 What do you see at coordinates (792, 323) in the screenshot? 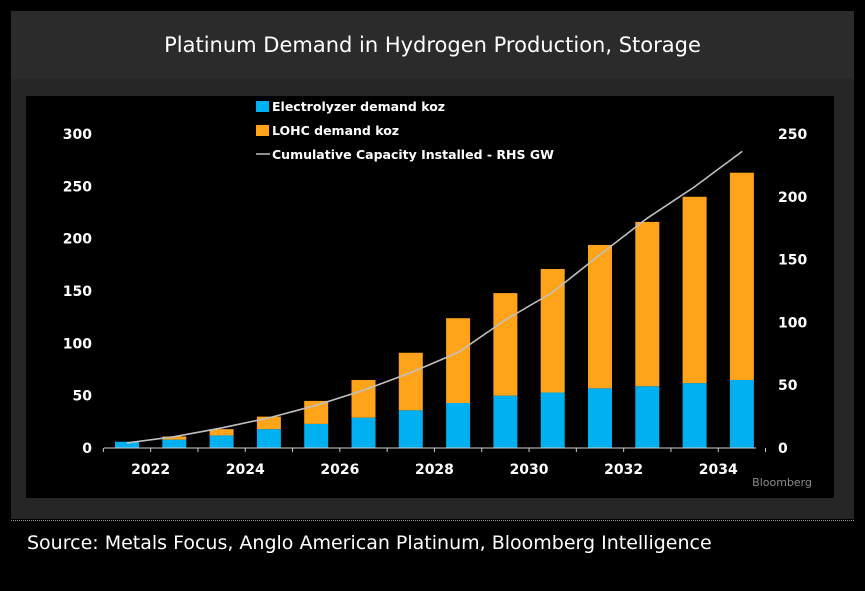
I see `y-right-tick-label: 100` at bounding box center [792, 323].